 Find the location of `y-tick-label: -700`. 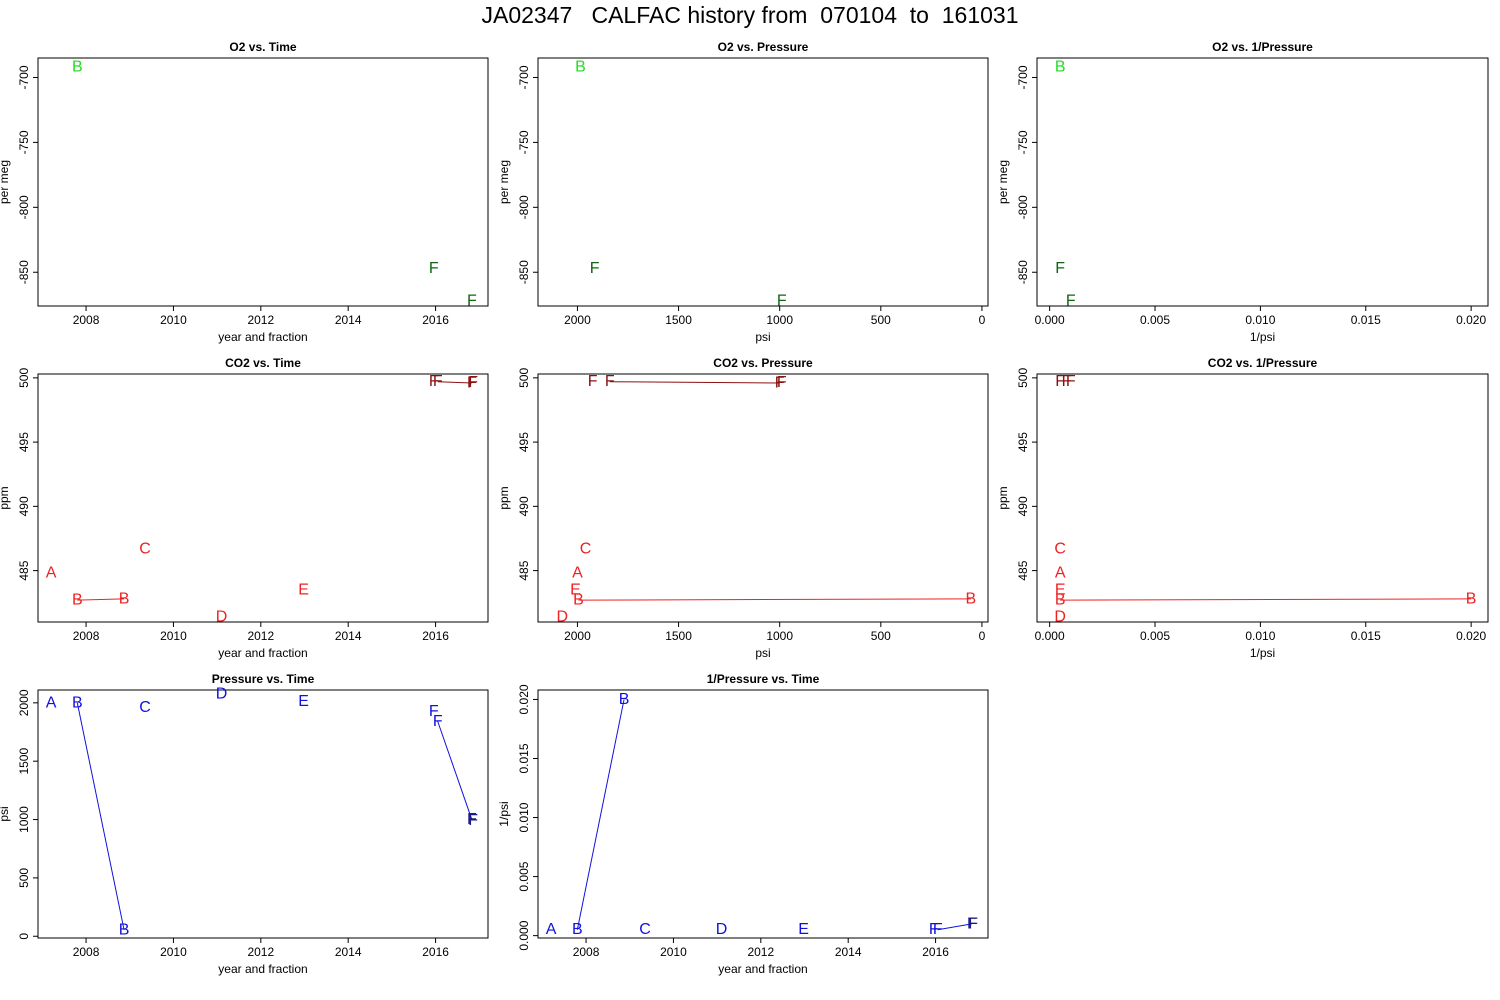

y-tick-label: -700 is located at coordinates (524, 77).